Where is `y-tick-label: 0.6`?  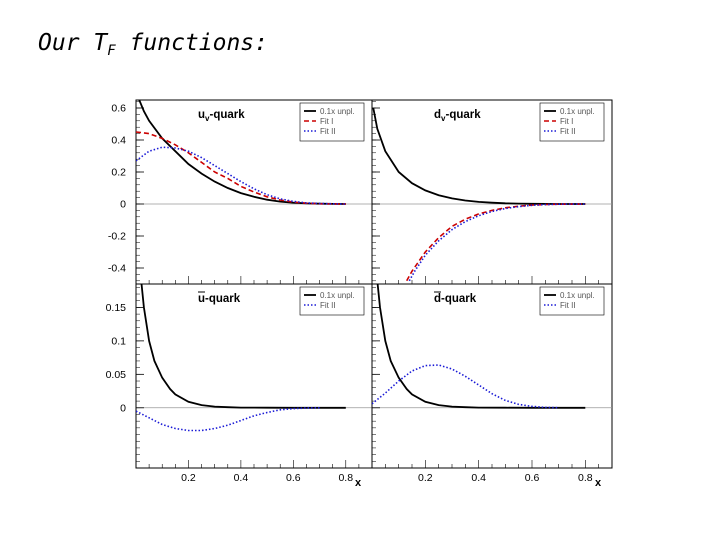
y-tick-label: 0.6 is located at coordinates (118, 109).